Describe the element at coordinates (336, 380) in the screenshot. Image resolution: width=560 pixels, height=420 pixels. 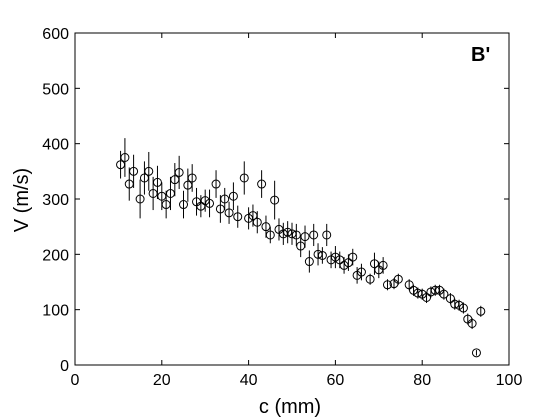
I see `x-tick-label: 60` at that location.